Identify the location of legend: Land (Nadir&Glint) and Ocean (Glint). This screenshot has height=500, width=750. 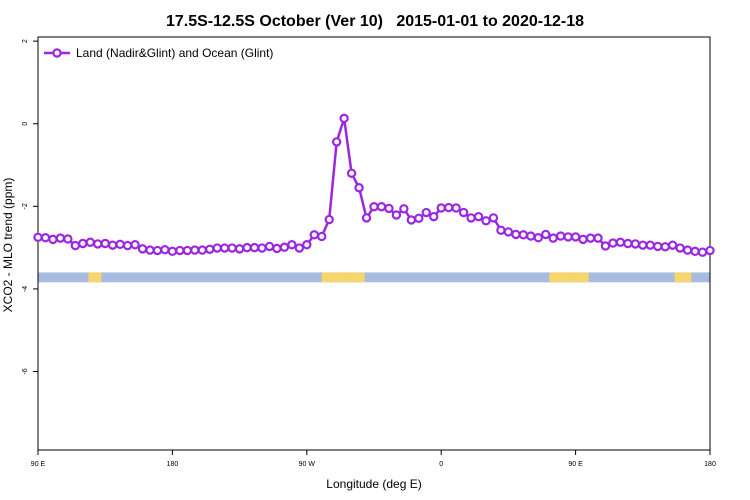
(158, 53).